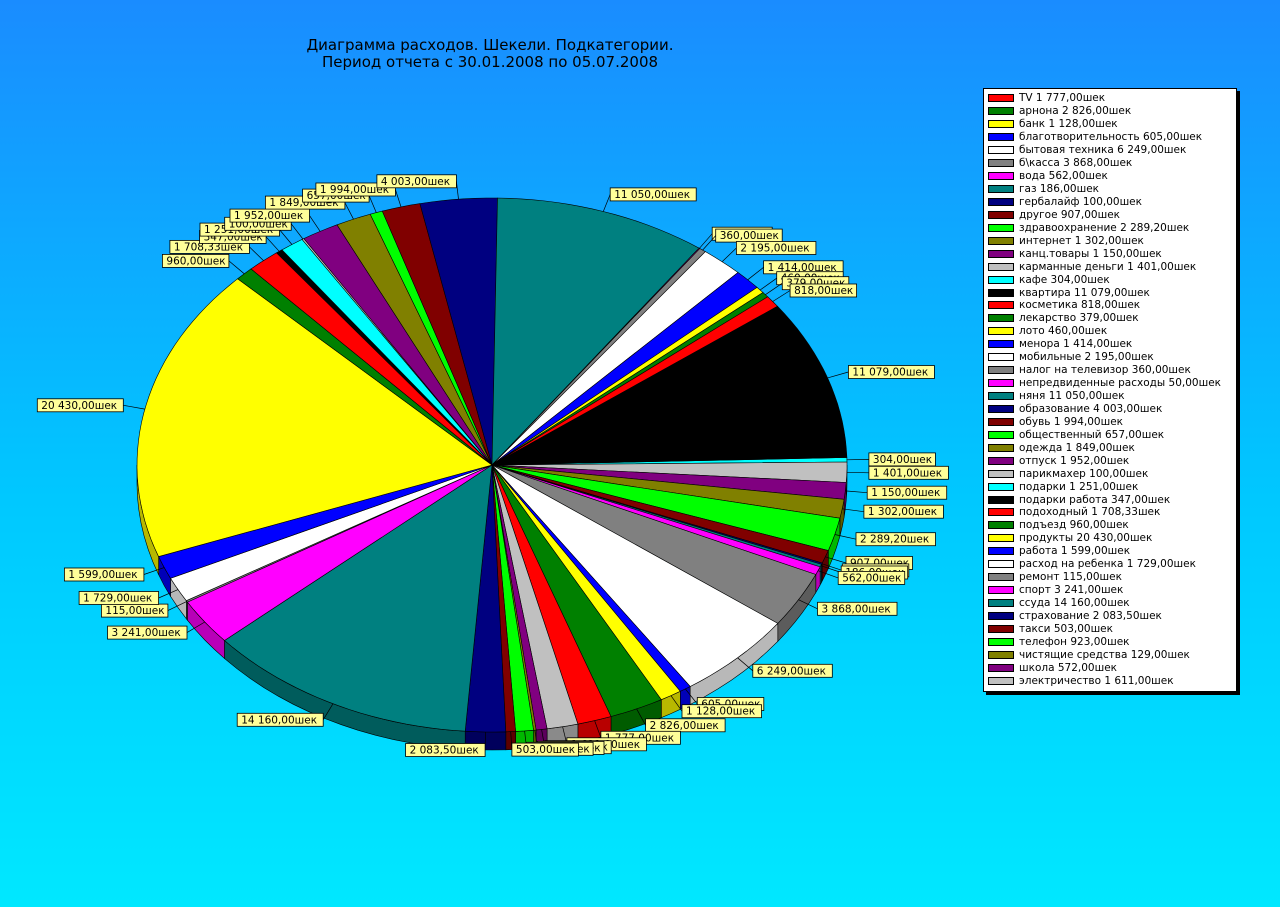 The width and height of the screenshot is (1280, 907). Describe the element at coordinates (1112, 357) in the screenshot. I see `legend-item: мобильные 2 195,00шек` at that location.